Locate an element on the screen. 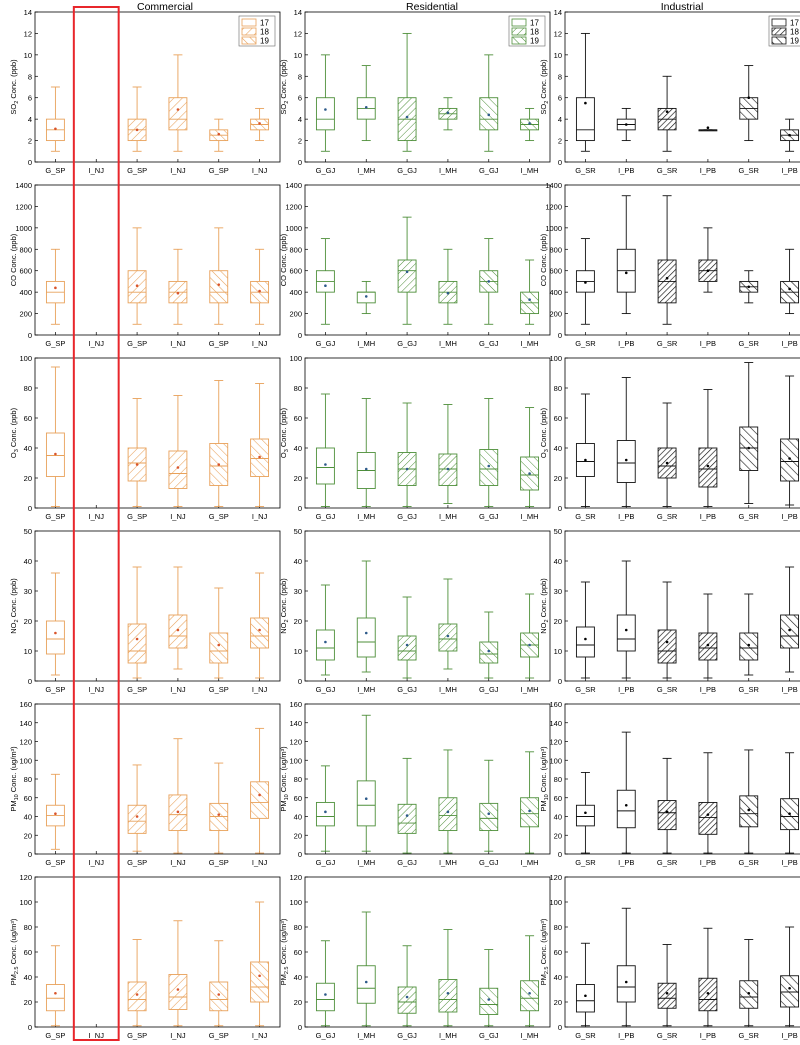 Image resolution: width=800 pixels, height=1045 pixels. legend-label-19: 19 is located at coordinates (264, 41).